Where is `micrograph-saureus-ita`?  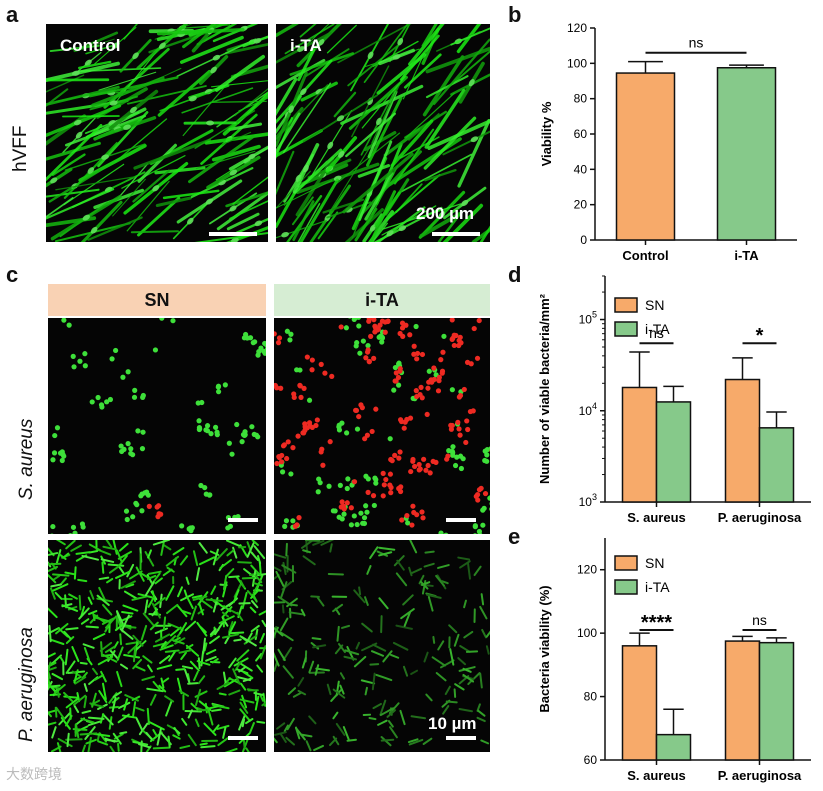
micrograph-saureus-ita is located at coordinates (382, 426).